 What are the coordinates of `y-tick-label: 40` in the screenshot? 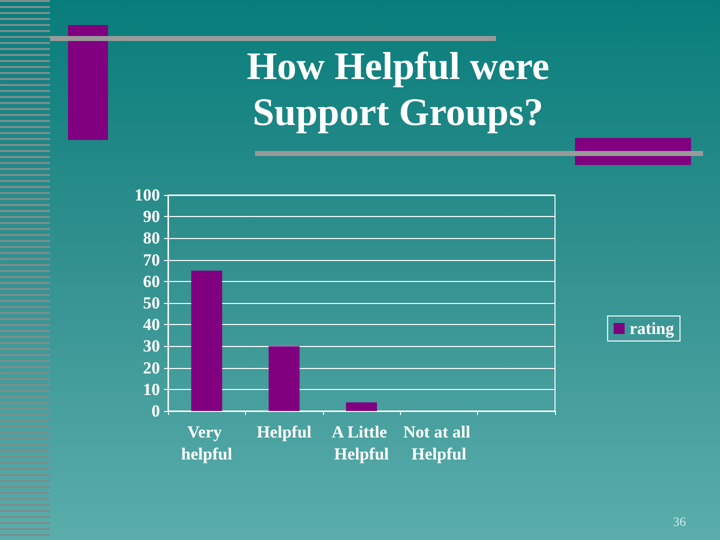 It's located at (151, 324).